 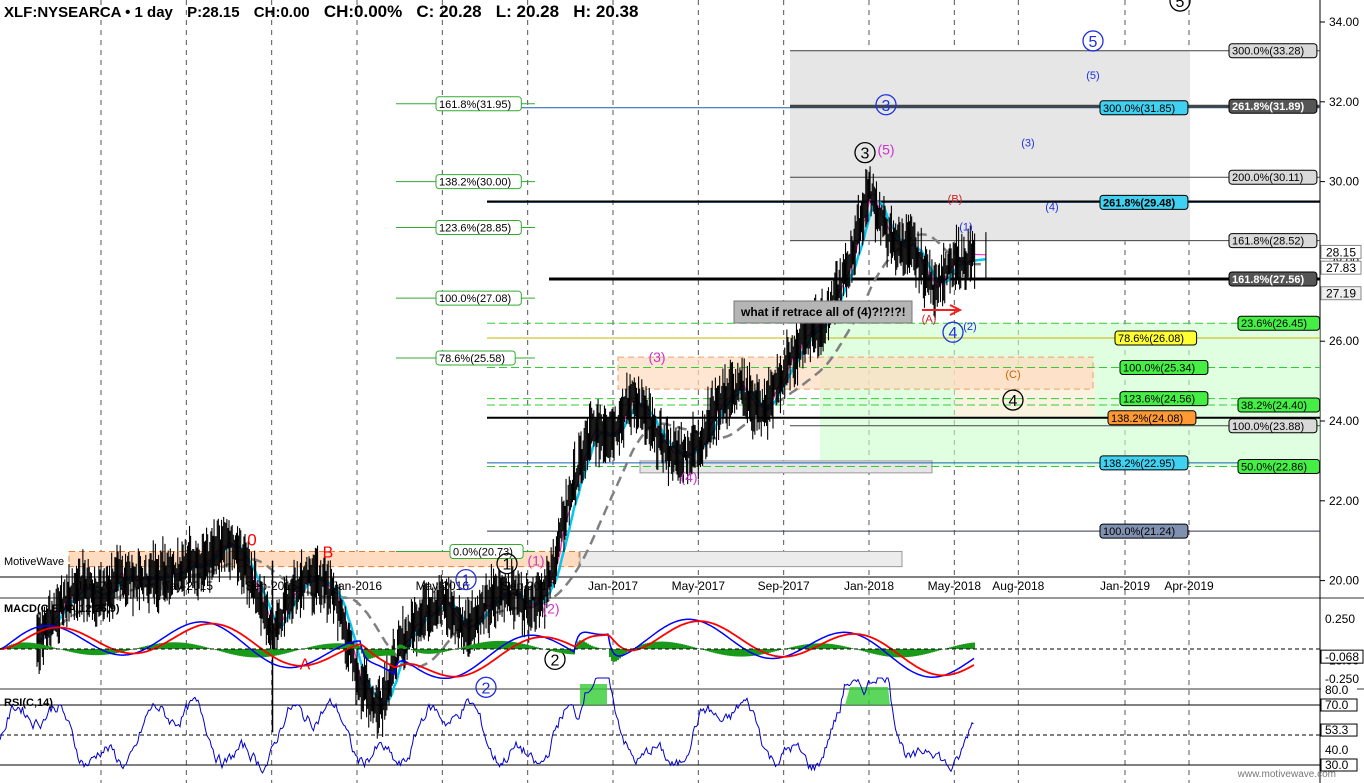 I want to click on symbol-label: XLF:NYSEARCA • 1 day, so click(x=88, y=12).